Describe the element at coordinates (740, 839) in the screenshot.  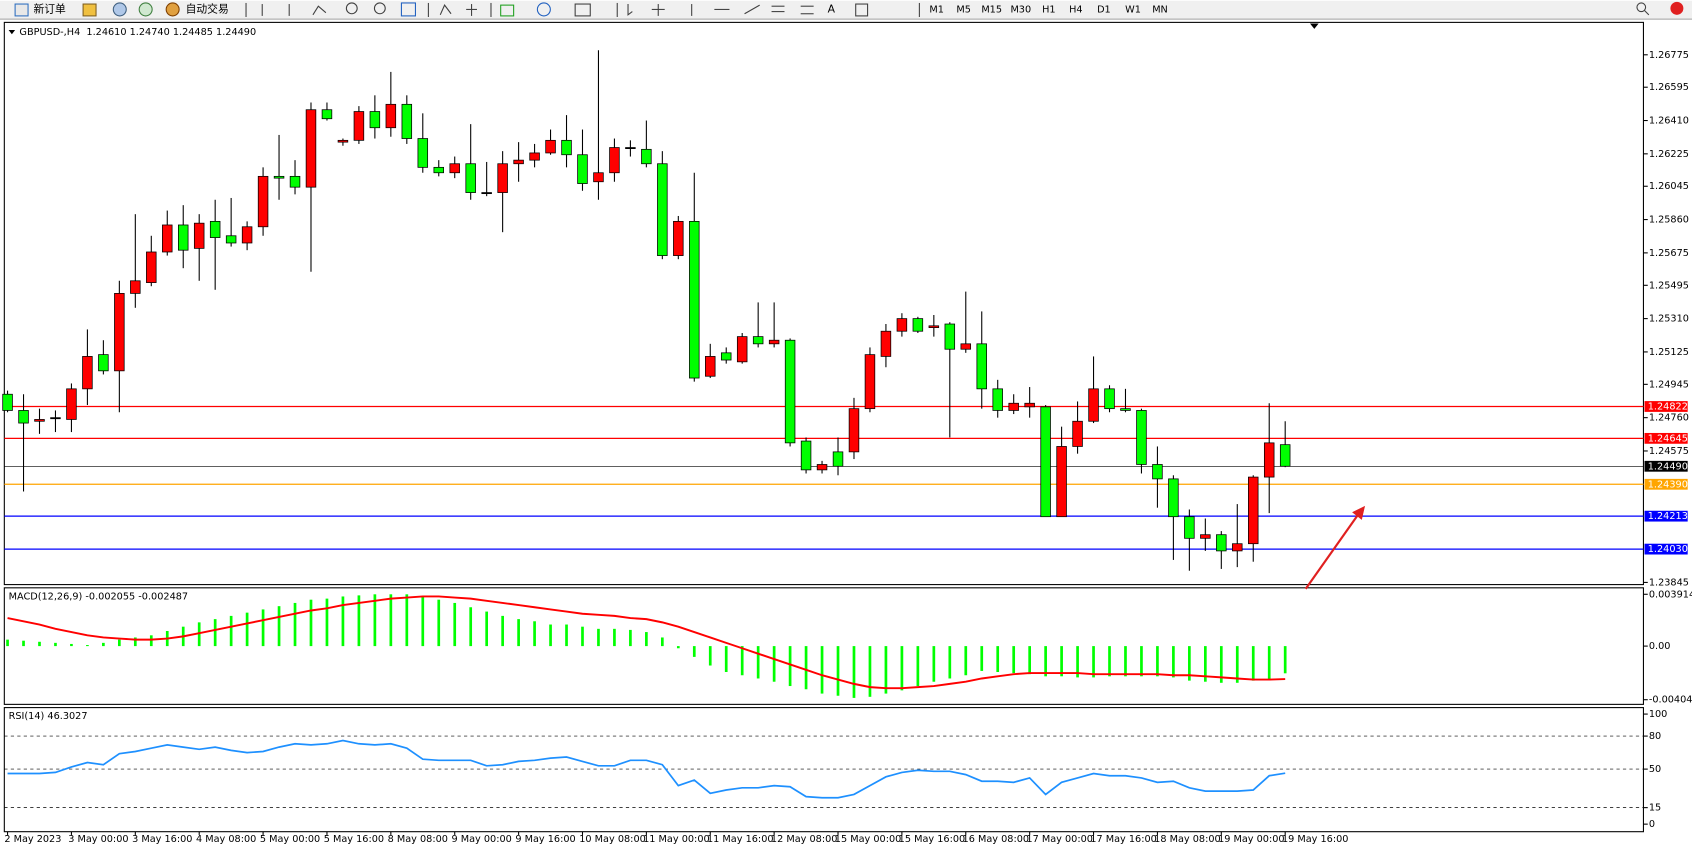
I see `x-tick-label: 11 May 16:00` at that location.